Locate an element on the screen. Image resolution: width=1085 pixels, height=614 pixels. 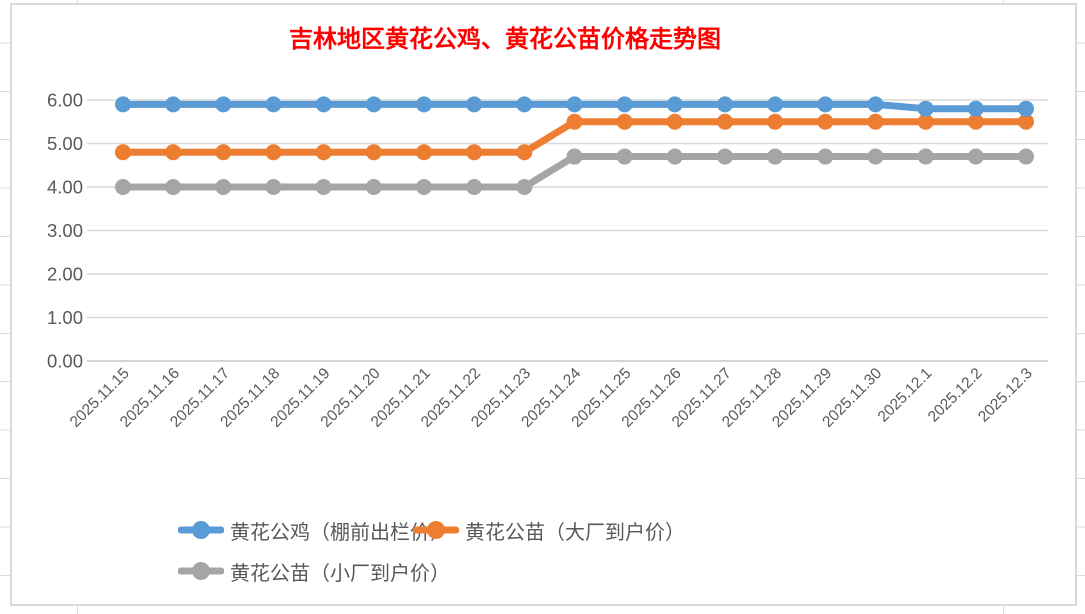
legend-label: 黄花公鸡（棚前出栏价） is located at coordinates (340, 532).